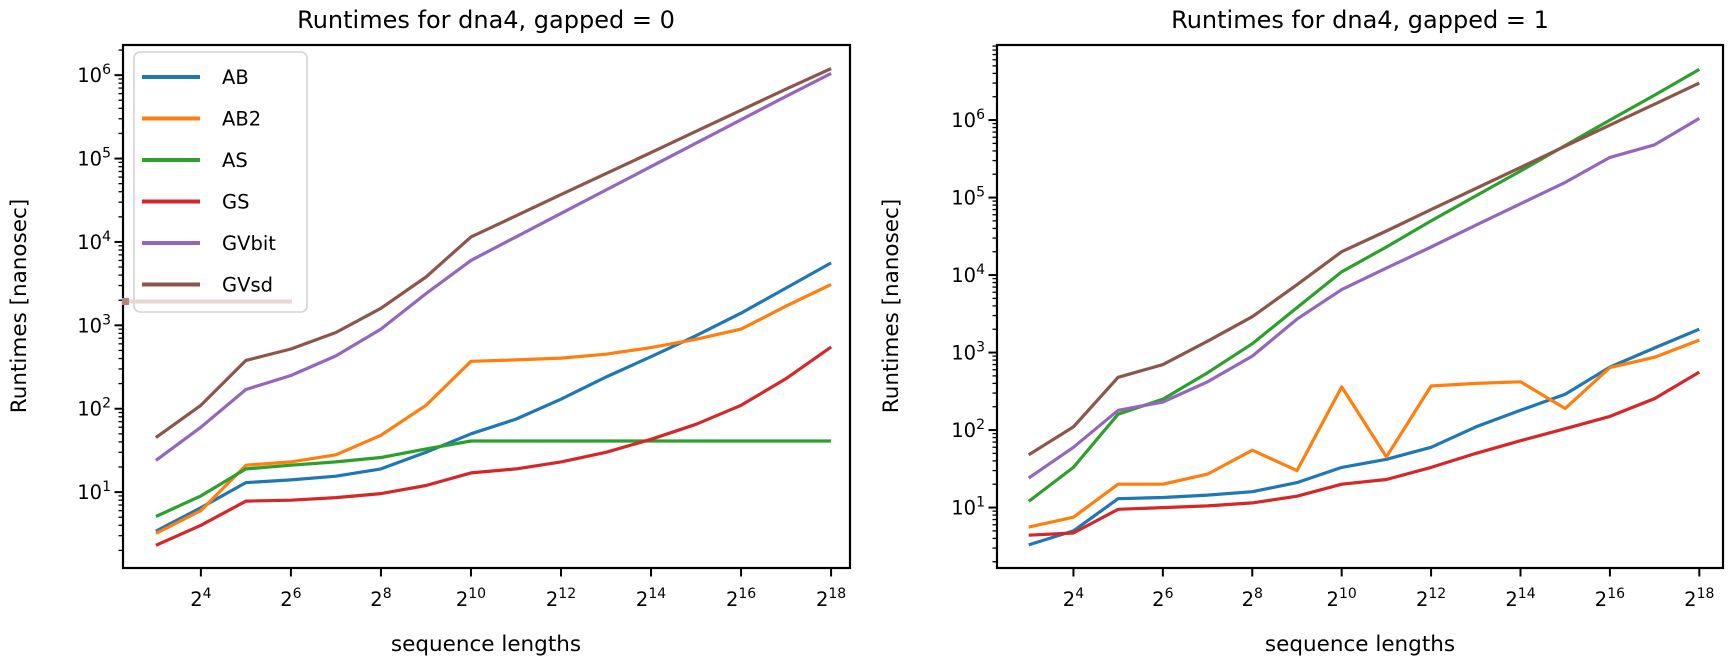 This screenshot has width=1735, height=667. I want to click on chart-title: Runtimes for dna4, gapped = 1, so click(1360, 20).